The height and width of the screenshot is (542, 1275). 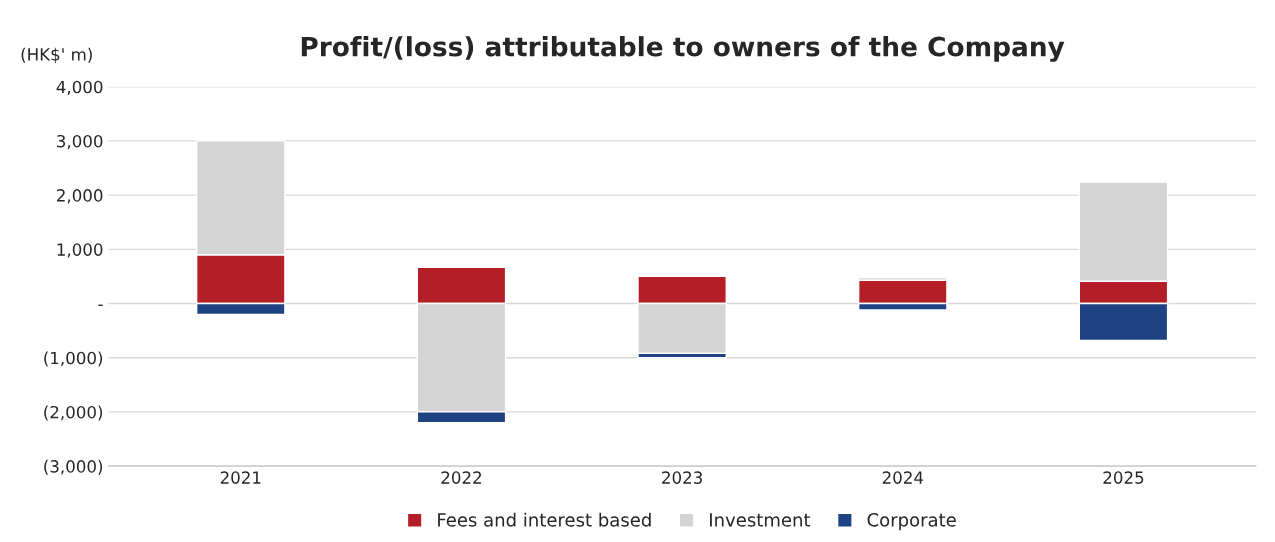 What do you see at coordinates (683, 49) in the screenshot?
I see `chart-title: Profit/(loss) attributable to owners of the Company` at bounding box center [683, 49].